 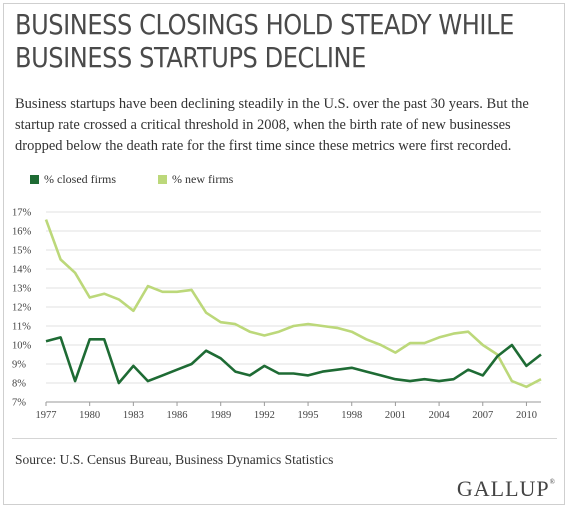 I want to click on y-tick-label: 12%, so click(x=22, y=308).